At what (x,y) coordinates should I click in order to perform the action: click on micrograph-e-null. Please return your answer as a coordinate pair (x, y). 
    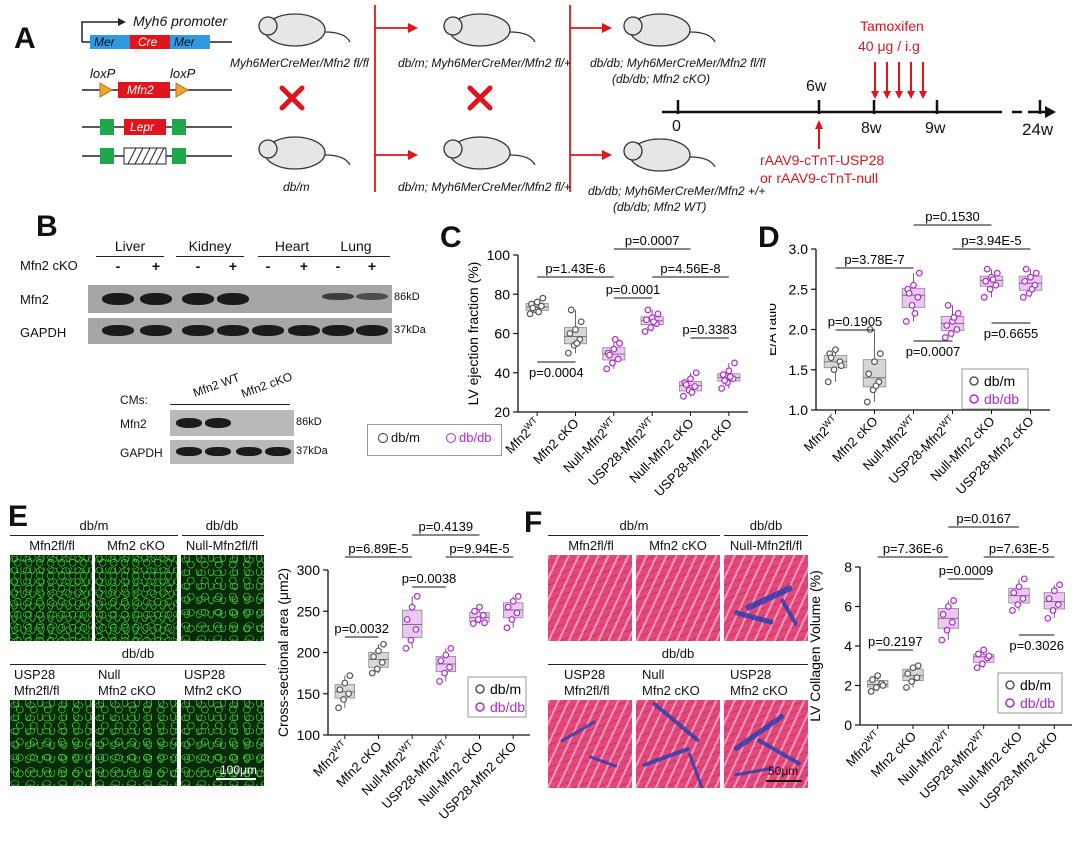
    Looking at the image, I should click on (222, 598).